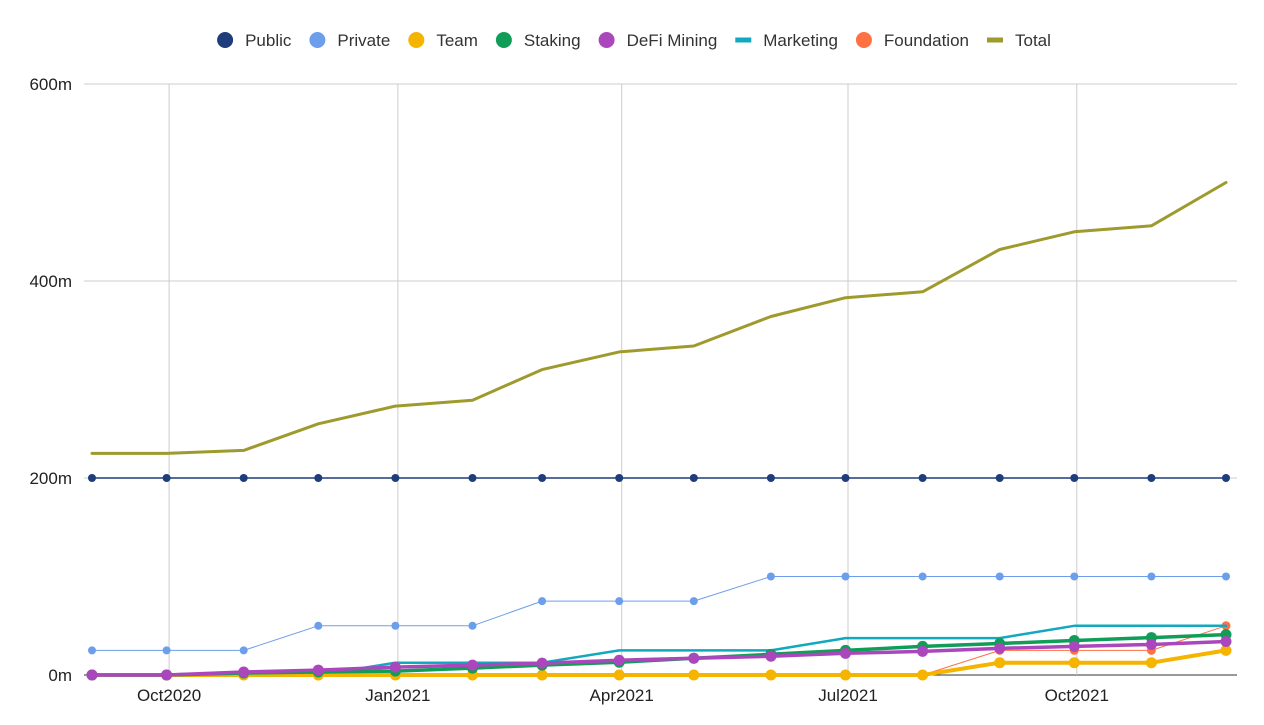 The height and width of the screenshot is (725, 1264). What do you see at coordinates (60, 675) in the screenshot?
I see `y-tick-label: 0m` at bounding box center [60, 675].